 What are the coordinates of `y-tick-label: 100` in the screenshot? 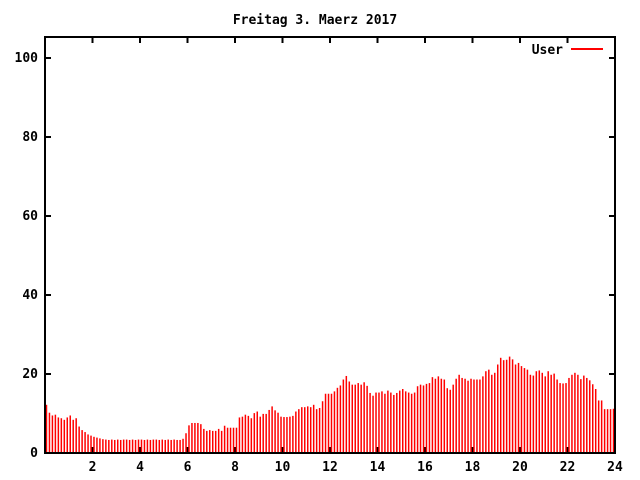 It's located at (27, 58).